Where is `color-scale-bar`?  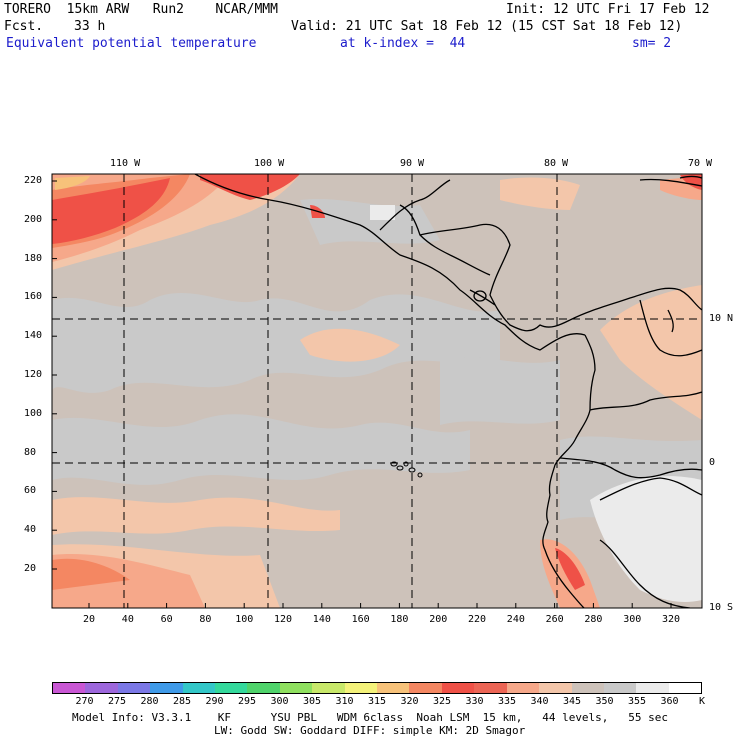
color-scale-bar is located at coordinates (377, 688).